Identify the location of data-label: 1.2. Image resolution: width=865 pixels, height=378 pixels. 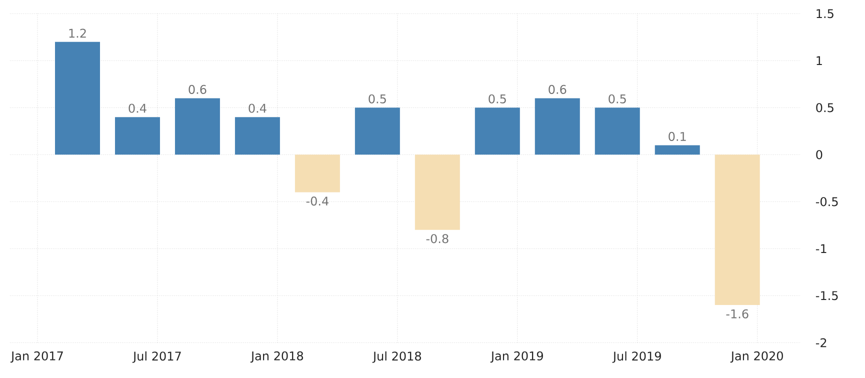
(77, 33).